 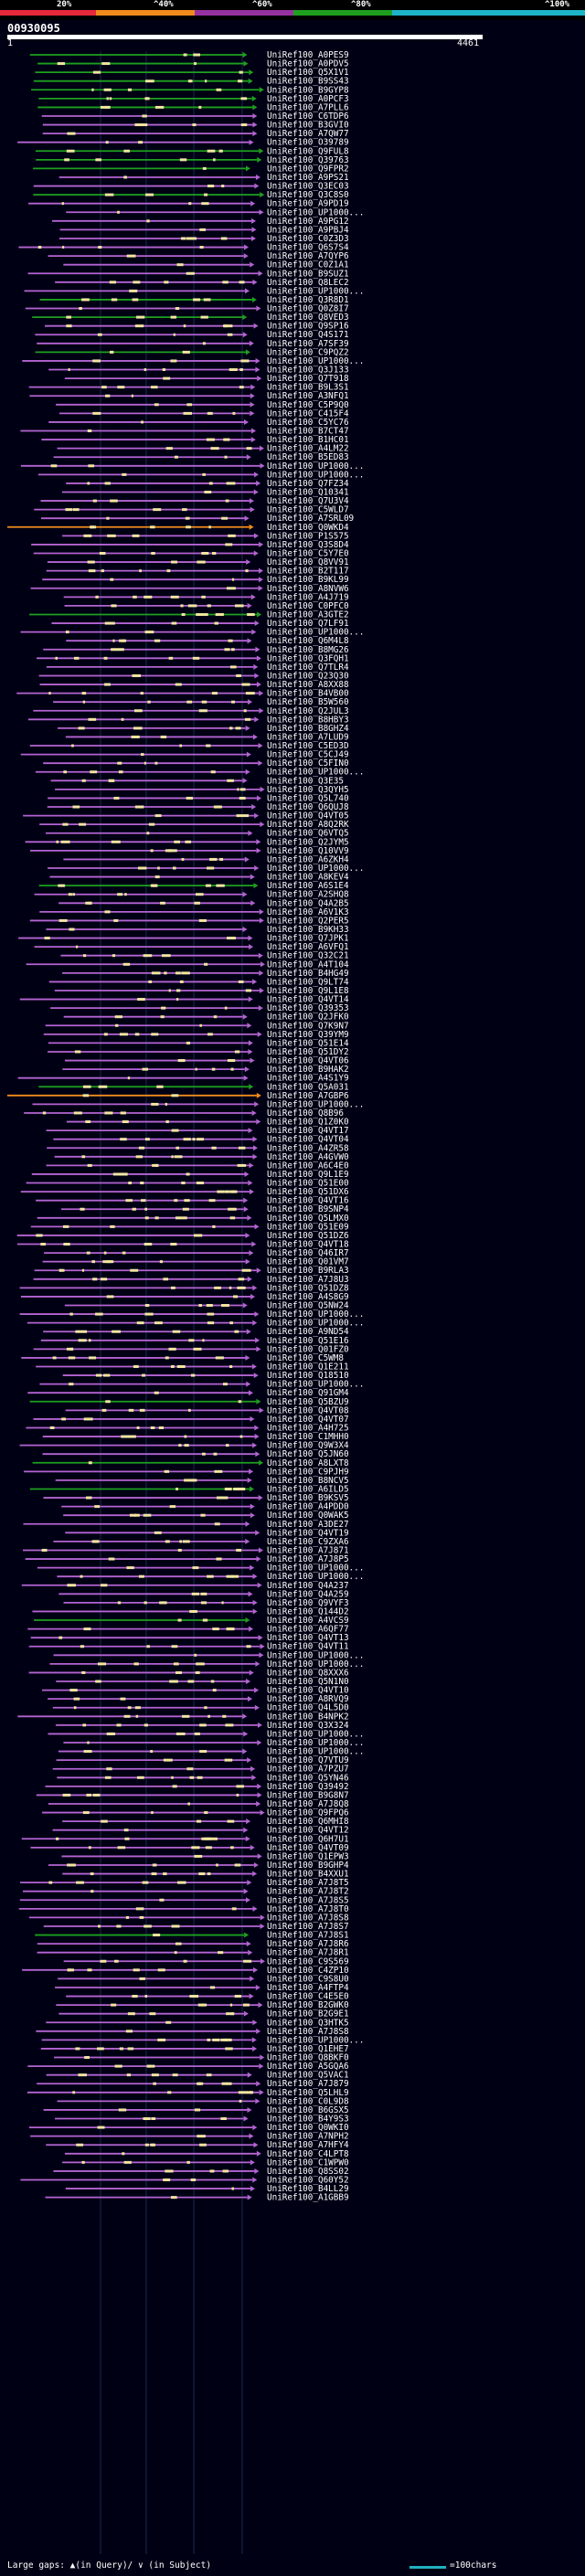 What do you see at coordinates (308, 2076) in the screenshot?
I see `hit-label: UniRef100_Q5VAC1` at bounding box center [308, 2076].